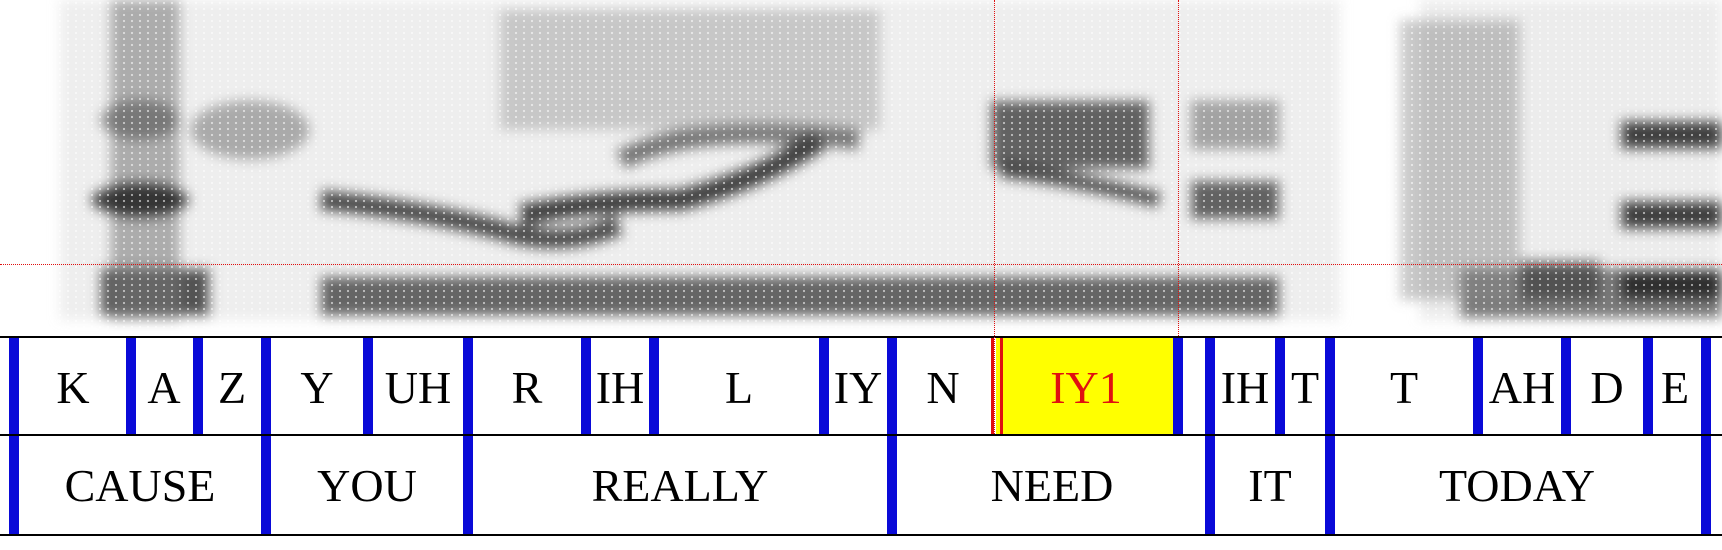  What do you see at coordinates (367, 485) in the screenshot?
I see `word-interval: YOU` at bounding box center [367, 485].